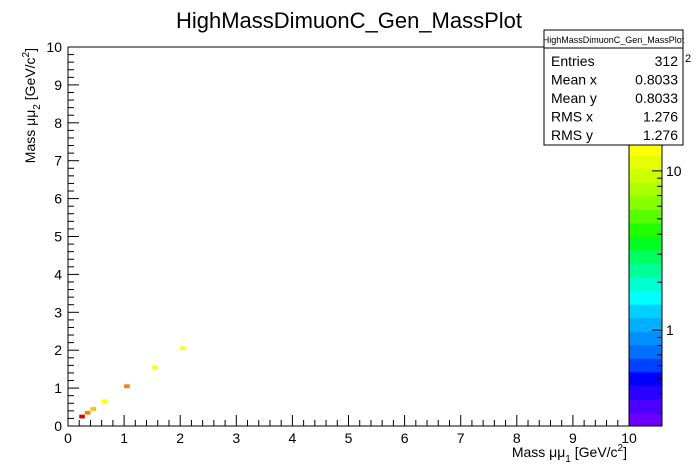 The height and width of the screenshot is (474, 698). What do you see at coordinates (54, 47) in the screenshot?
I see `y-tick-label-10: 10` at bounding box center [54, 47].